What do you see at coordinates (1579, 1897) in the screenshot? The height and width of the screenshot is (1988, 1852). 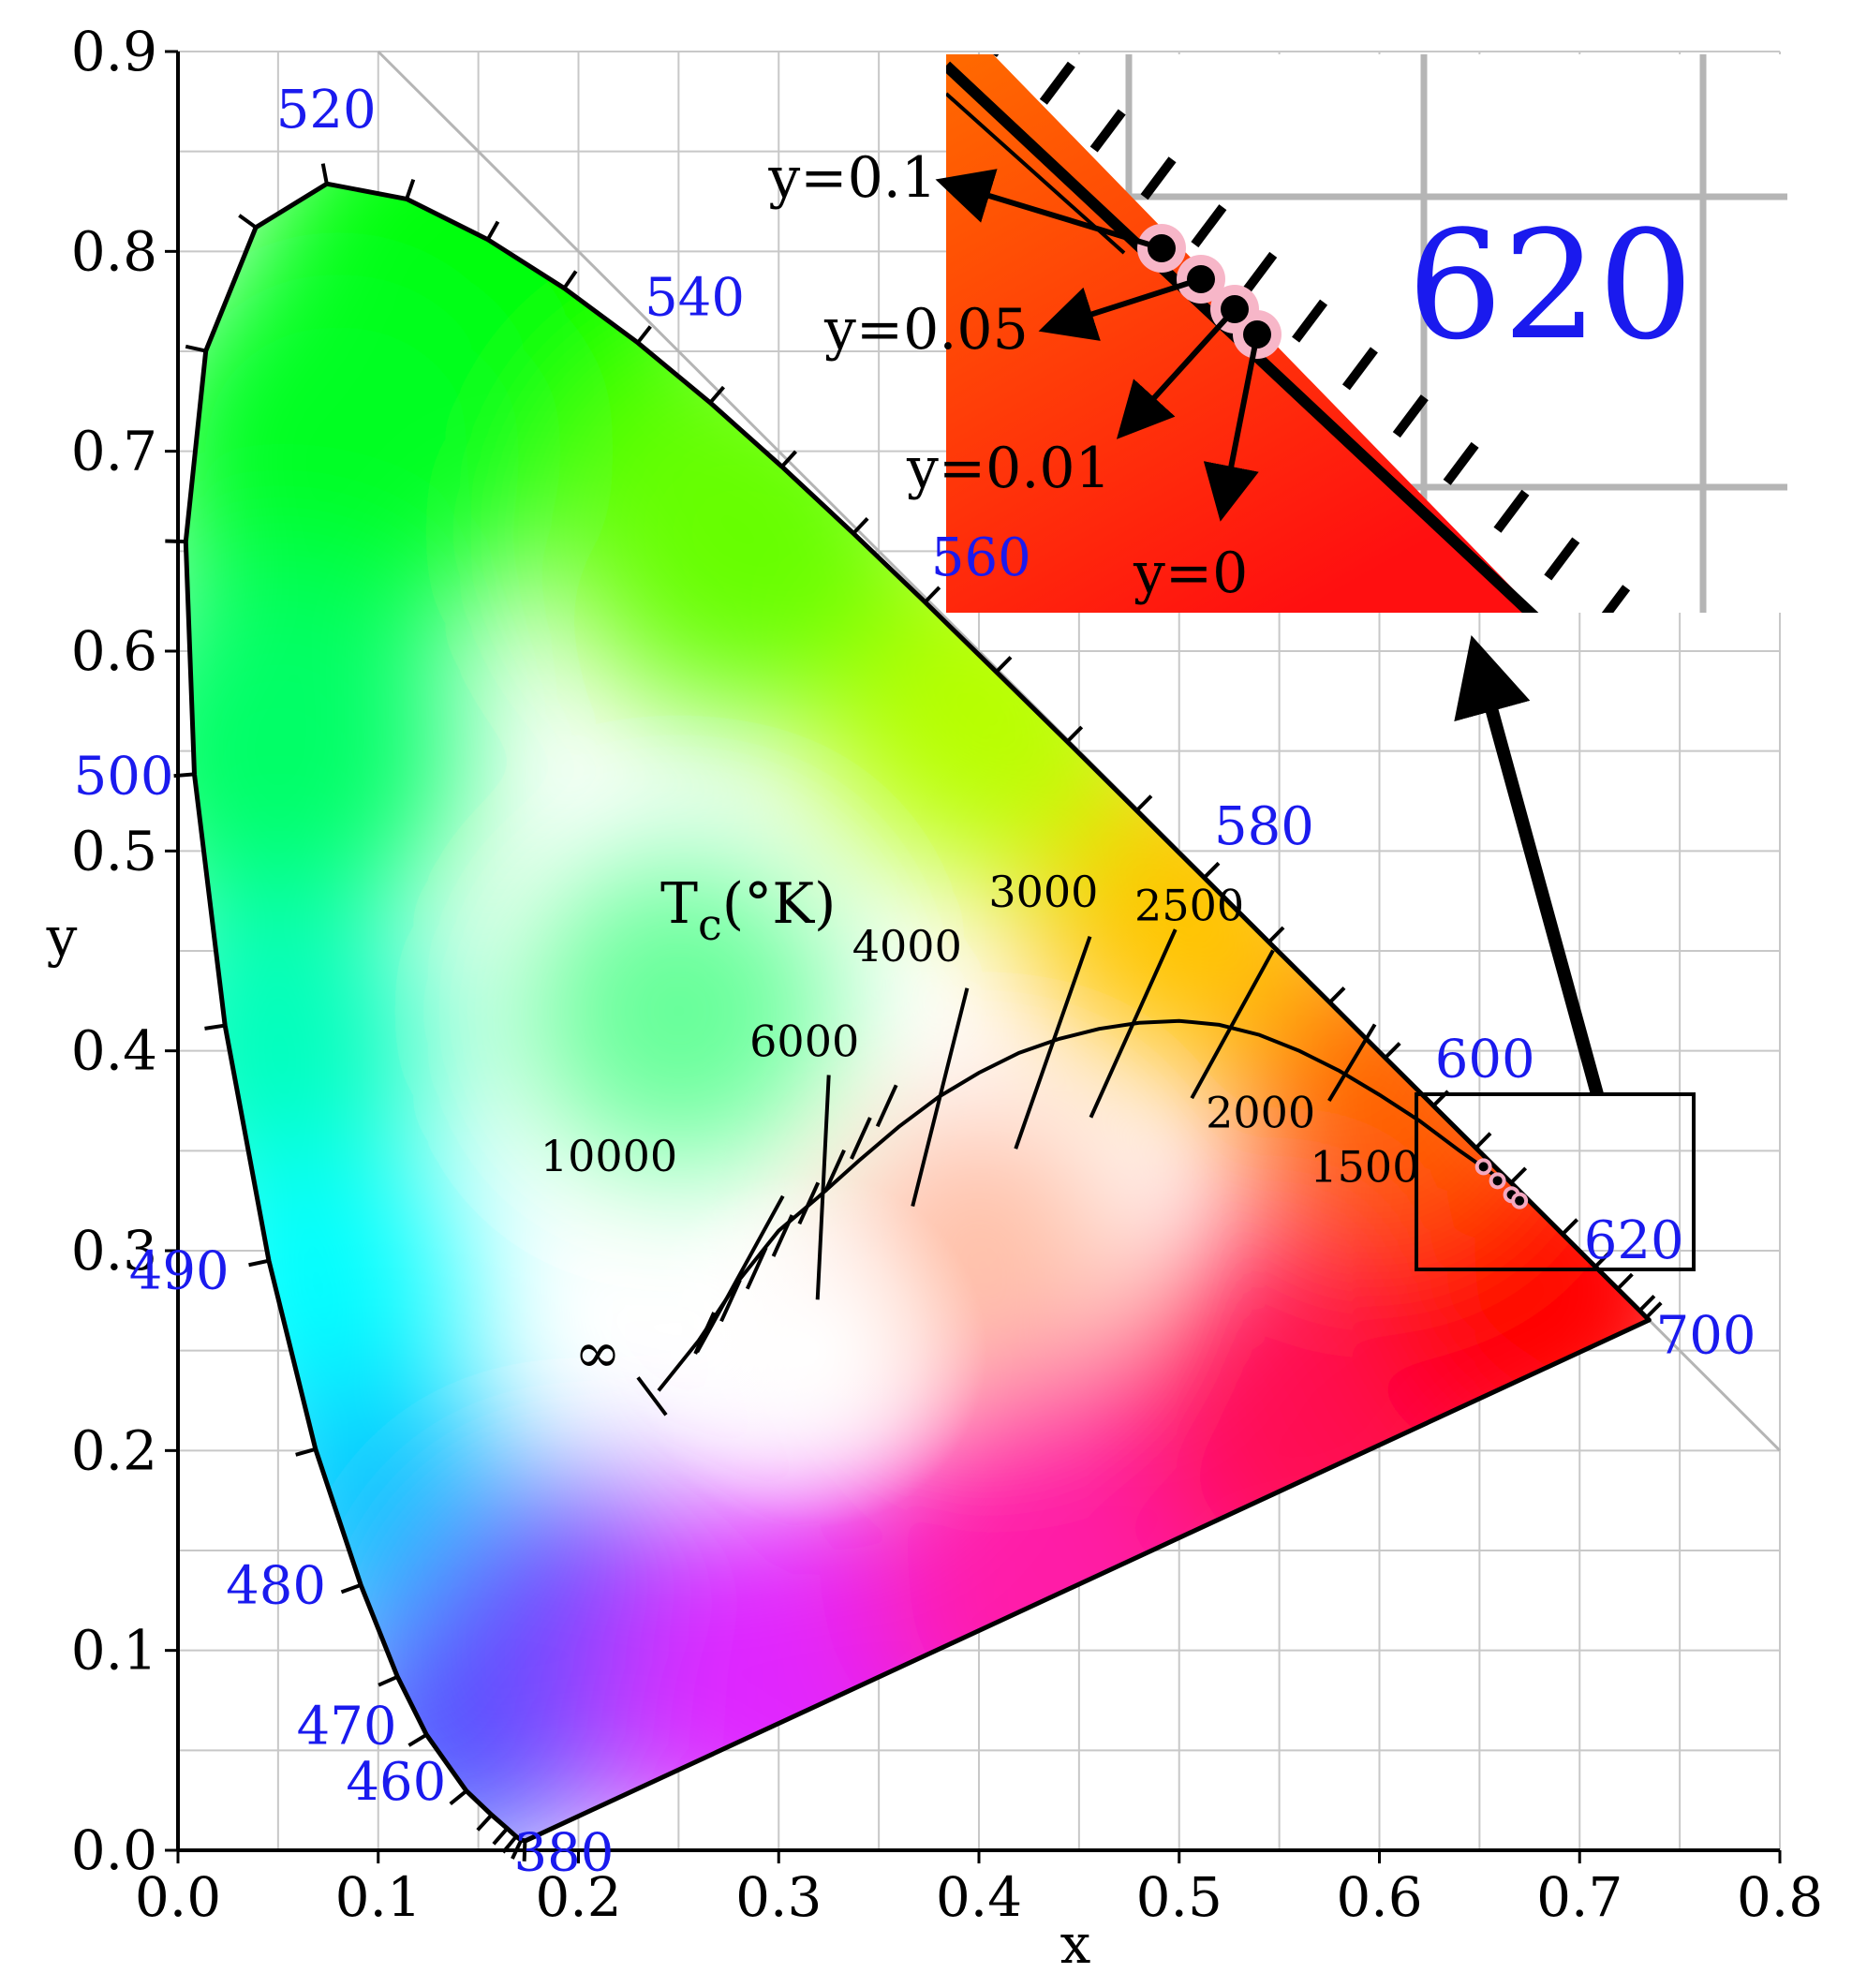 I see `x-tick-label: 0.7` at bounding box center [1579, 1897].